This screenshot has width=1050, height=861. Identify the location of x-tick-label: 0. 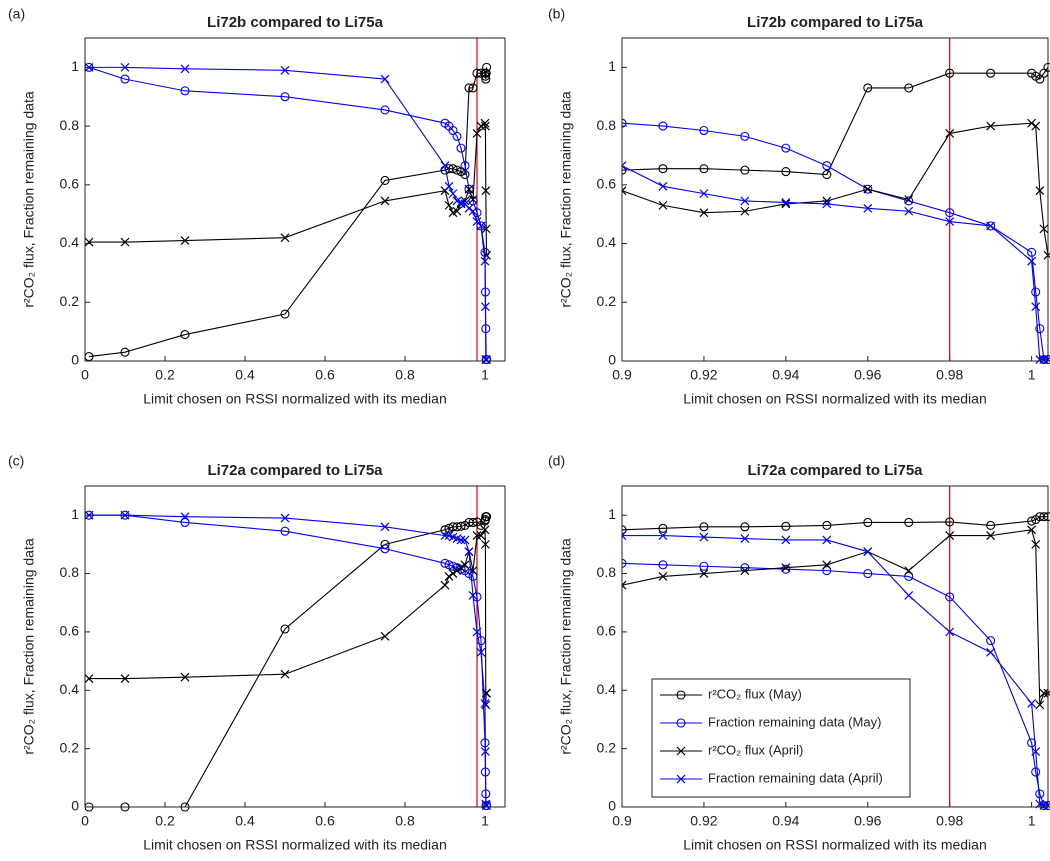
(85, 375).